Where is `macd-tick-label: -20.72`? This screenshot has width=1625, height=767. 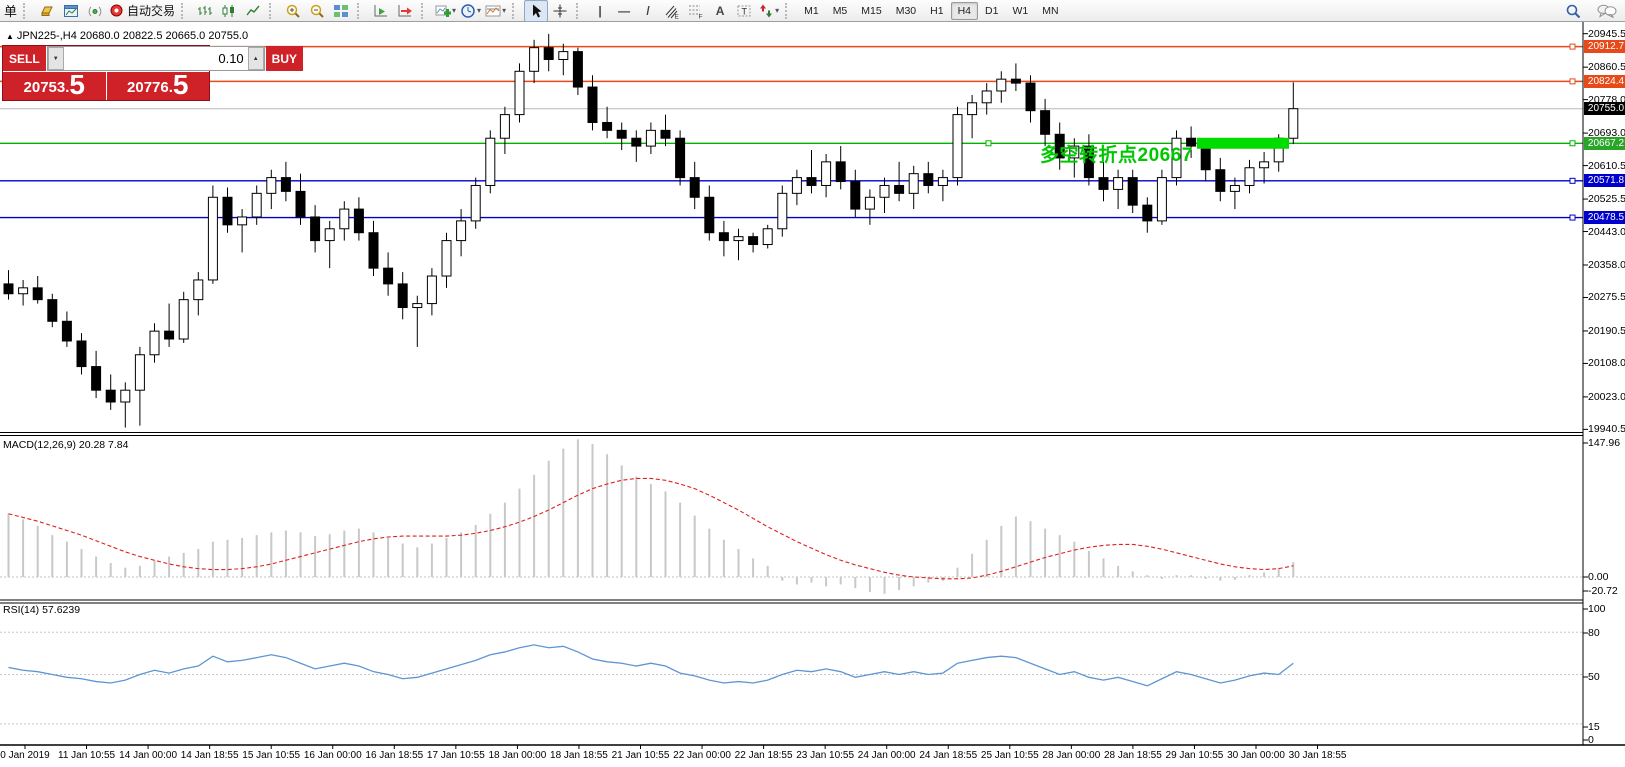 macd-tick-label: -20.72 is located at coordinates (1603, 591).